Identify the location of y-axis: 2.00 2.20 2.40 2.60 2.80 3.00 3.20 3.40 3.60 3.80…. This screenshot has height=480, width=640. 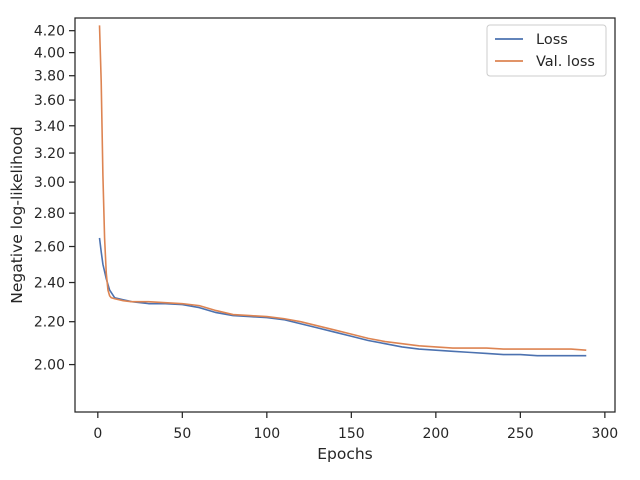
(54, 199).